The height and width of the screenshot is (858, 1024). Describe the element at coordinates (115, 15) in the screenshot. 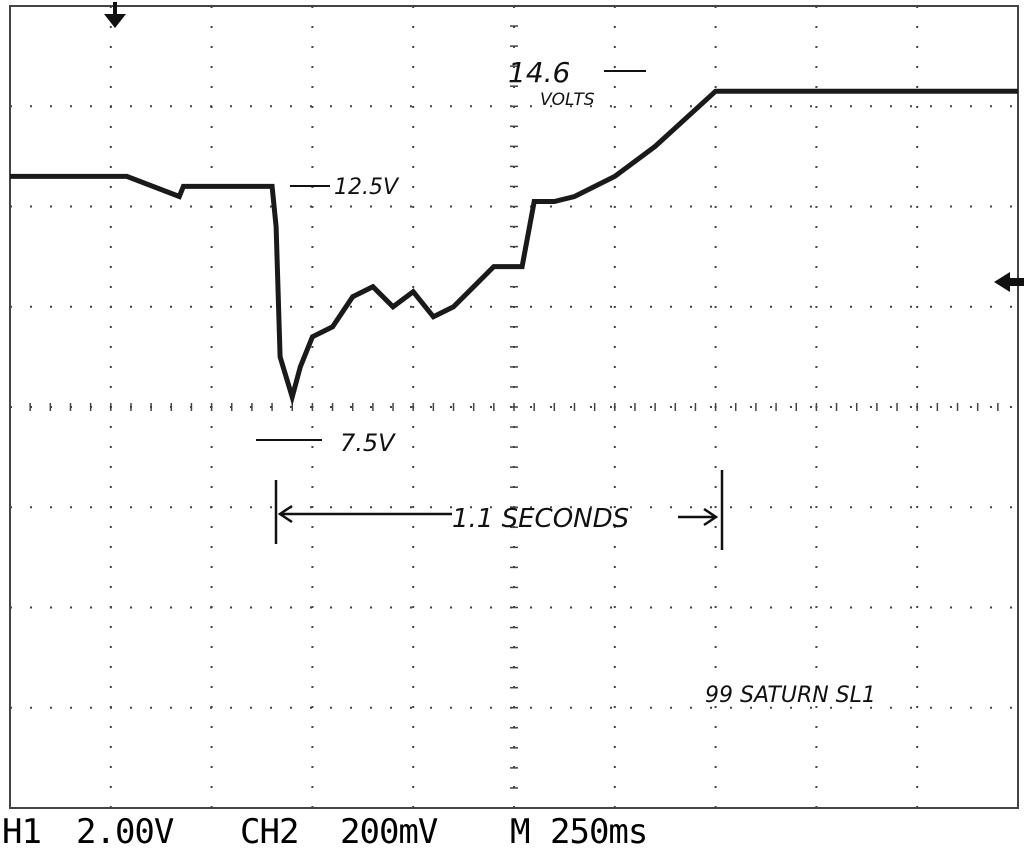

I see `trigger-position-marker` at that location.